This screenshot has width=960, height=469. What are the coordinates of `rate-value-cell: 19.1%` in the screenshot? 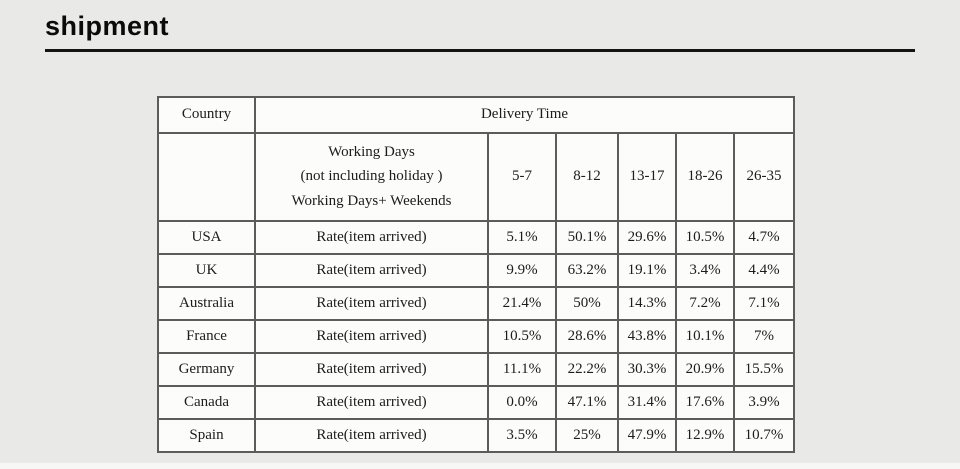 It's located at (647, 270).